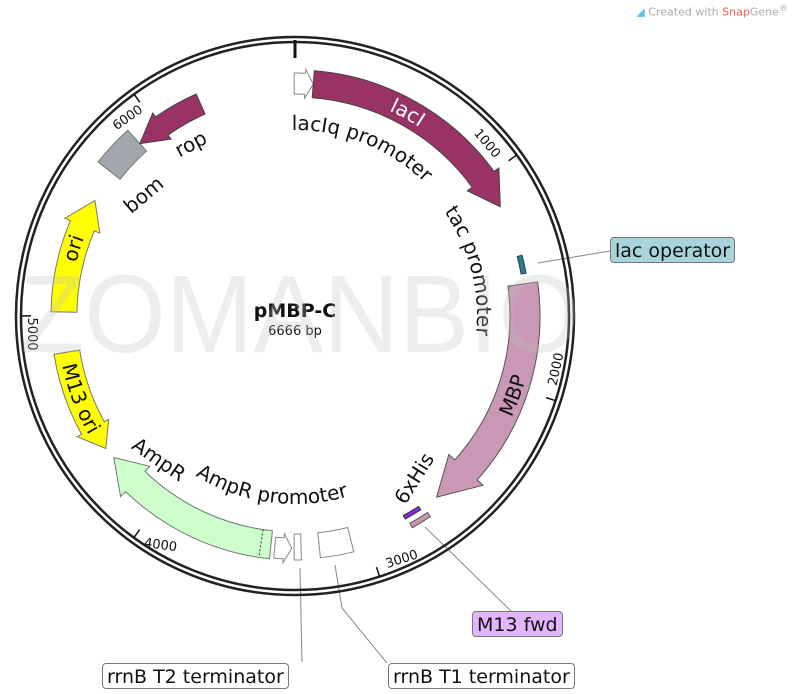 Image resolution: width=794 pixels, height=694 pixels. Describe the element at coordinates (128, 117) in the screenshot. I see `tick-label-6000: 6000` at that location.